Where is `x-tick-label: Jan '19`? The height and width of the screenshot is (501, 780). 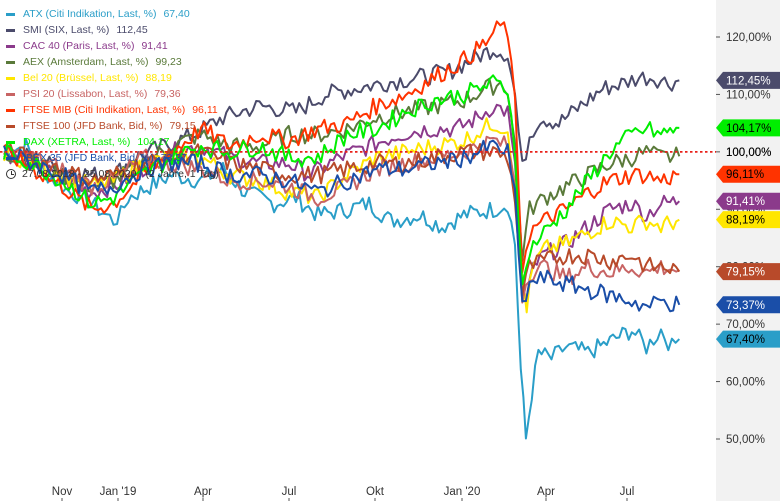 x-tick-label: Jan '19 is located at coordinates (118, 492).